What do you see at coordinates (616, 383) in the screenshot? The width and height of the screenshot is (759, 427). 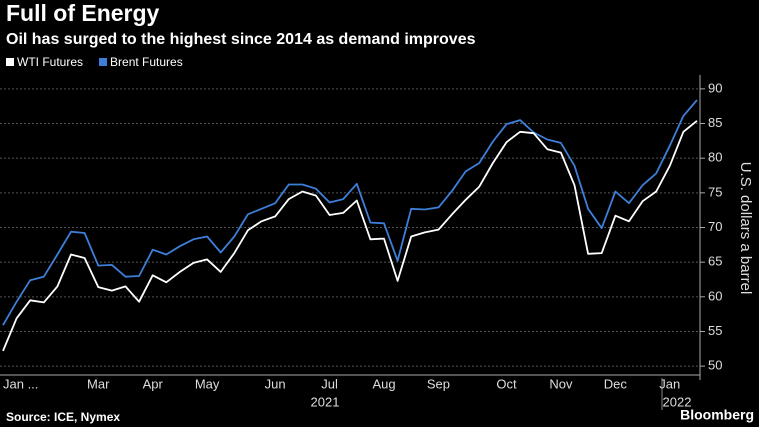 I see `x-tick-label: Dec` at bounding box center [616, 383].